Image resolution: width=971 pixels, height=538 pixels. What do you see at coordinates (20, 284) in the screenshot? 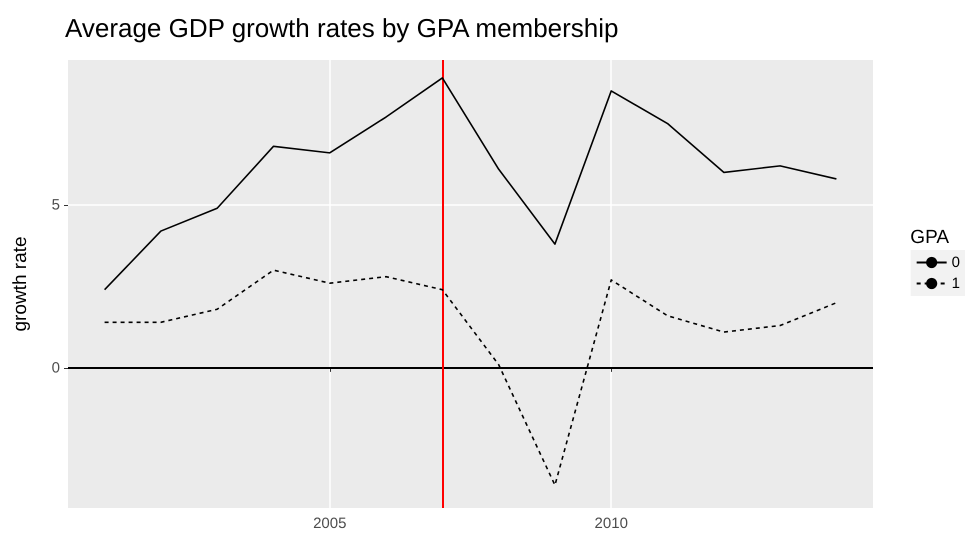
I see `y-axis-title: growth rate` at bounding box center [20, 284].